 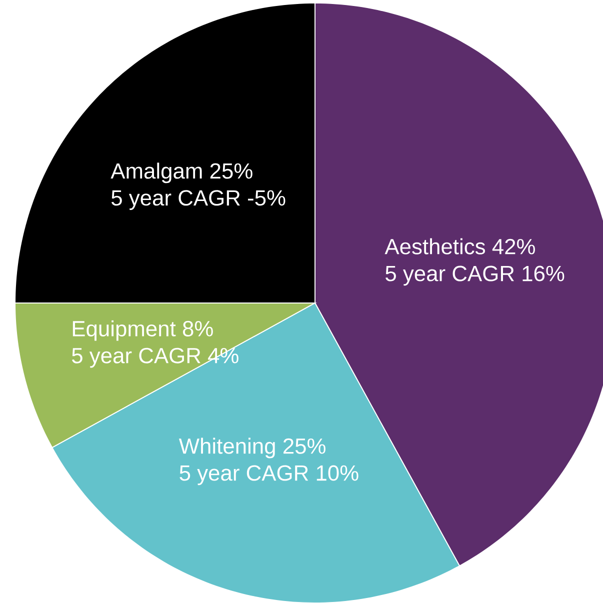 What do you see at coordinates (513, 246) in the screenshot?
I see `data-label: 42%` at bounding box center [513, 246].